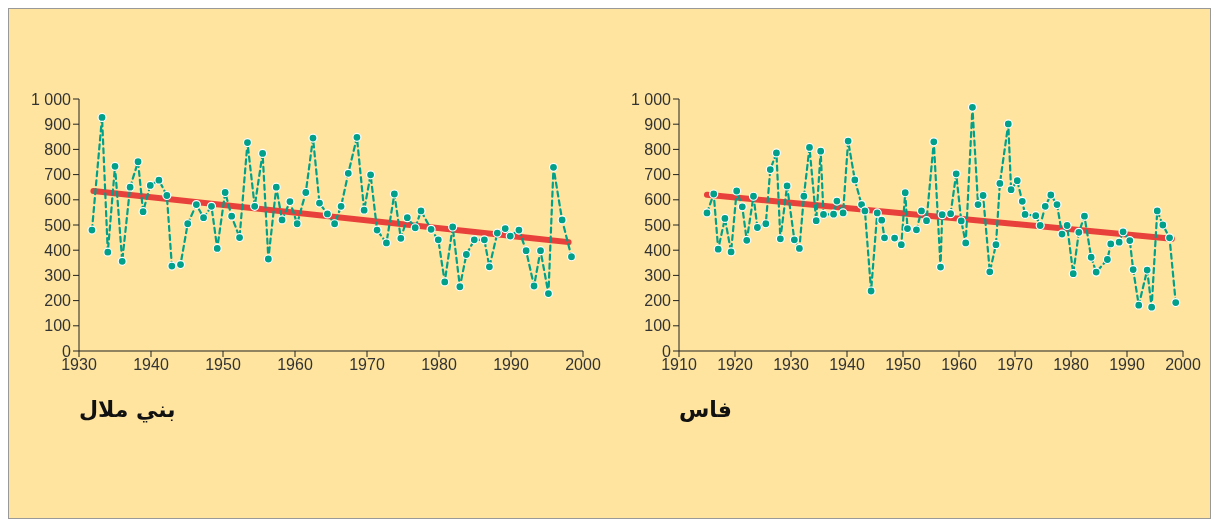 This screenshot has width=1219, height=527. What do you see at coordinates (679, 365) in the screenshot?
I see `x-tick-label: 1910` at bounding box center [679, 365].